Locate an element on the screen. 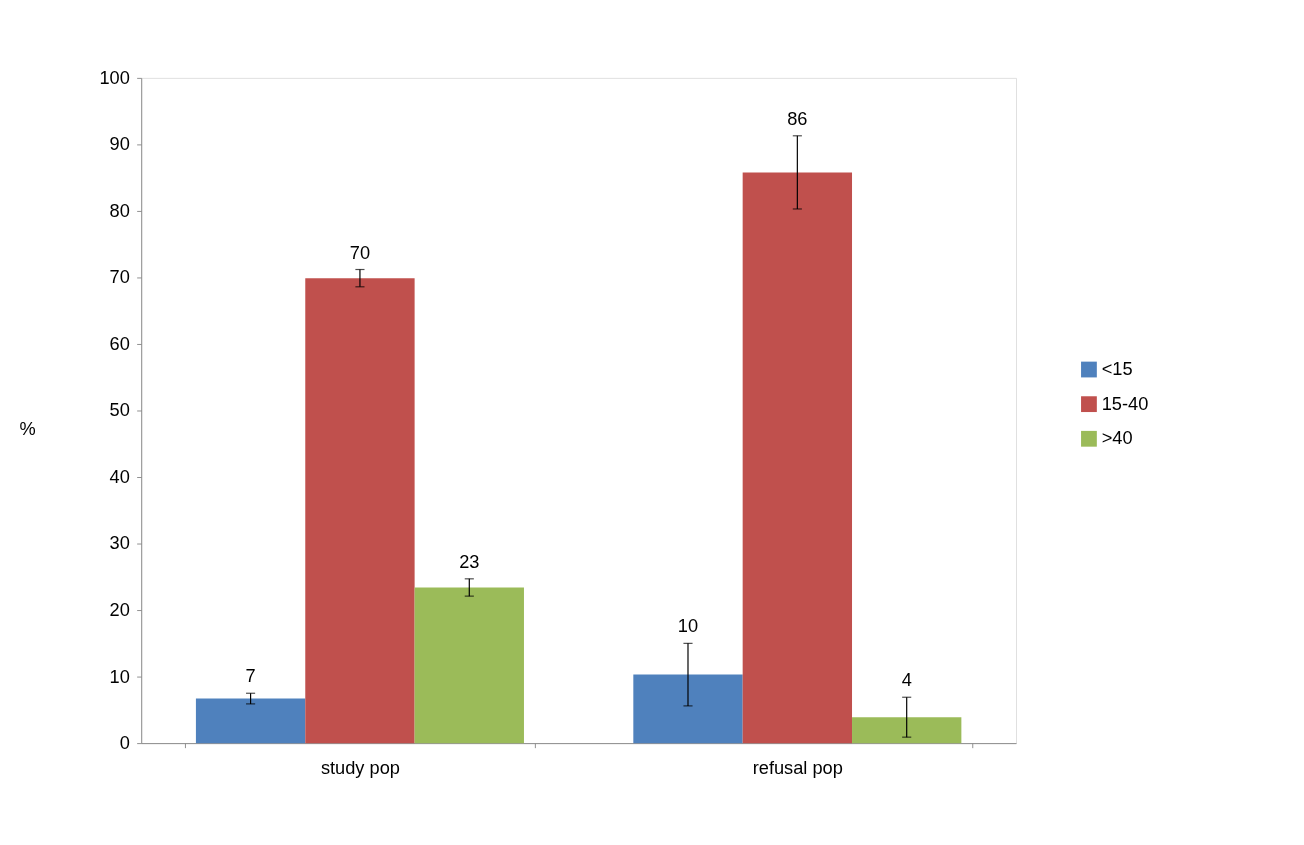  y-tick-label: 40 is located at coordinates (119, 476).